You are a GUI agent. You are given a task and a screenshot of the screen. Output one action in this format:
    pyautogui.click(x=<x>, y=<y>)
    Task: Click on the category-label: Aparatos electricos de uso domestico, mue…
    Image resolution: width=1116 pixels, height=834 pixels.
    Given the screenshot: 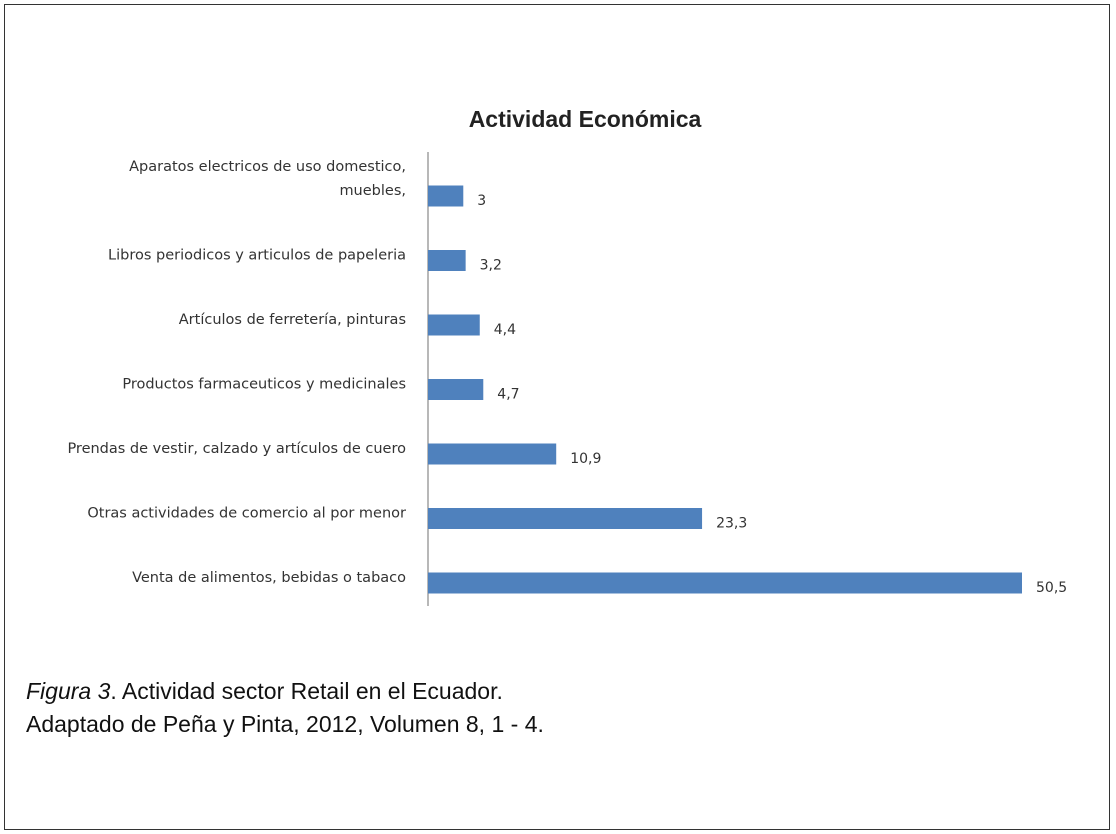 What is the action you would take?
    pyautogui.click(x=267, y=179)
    